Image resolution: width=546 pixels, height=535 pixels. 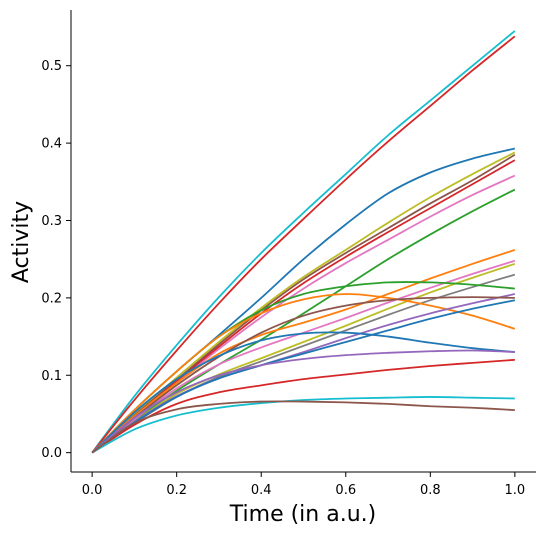 I want to click on y-axis-label: Activity, so click(x=21, y=242).